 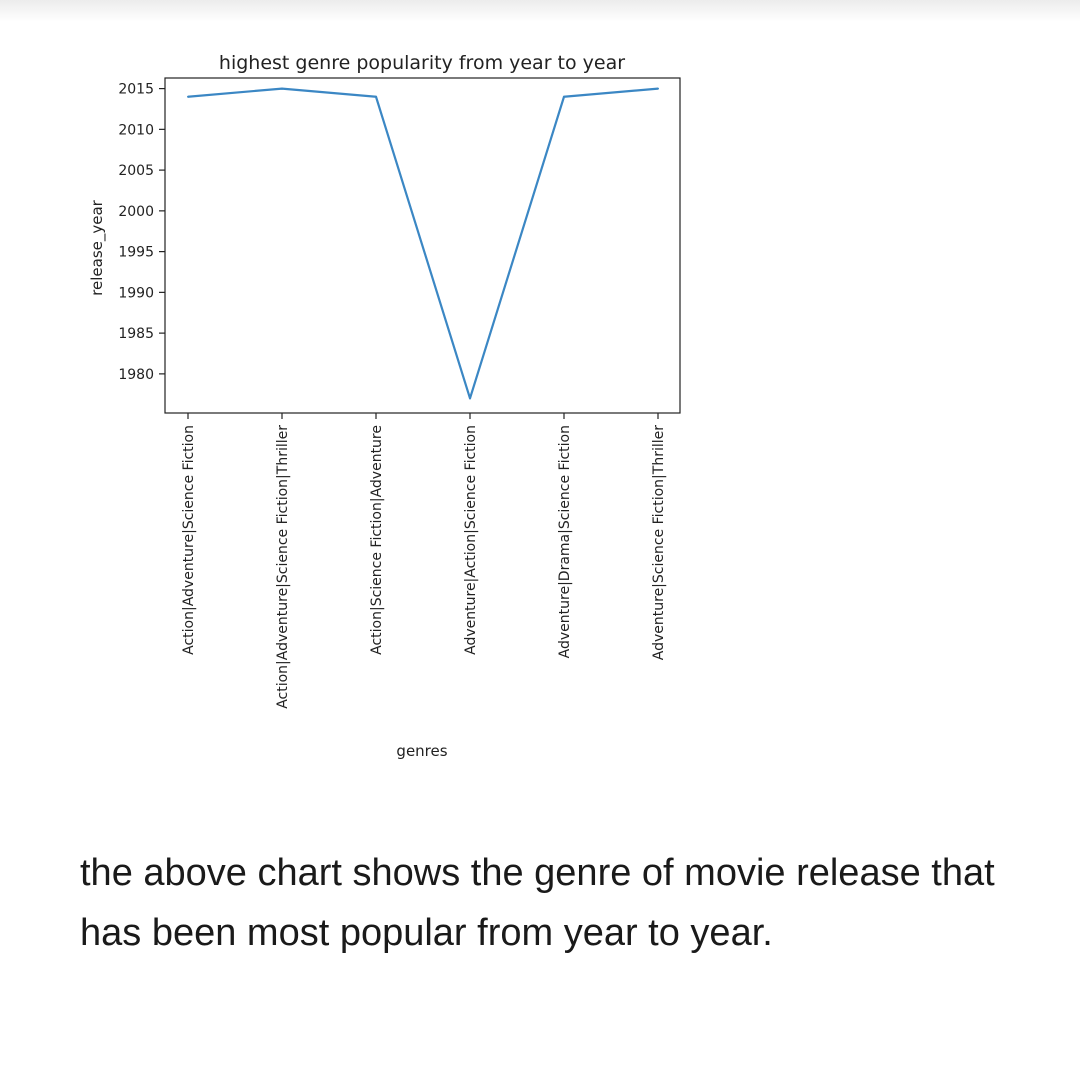 What do you see at coordinates (540, 11) in the screenshot?
I see `top-shadow` at bounding box center [540, 11].